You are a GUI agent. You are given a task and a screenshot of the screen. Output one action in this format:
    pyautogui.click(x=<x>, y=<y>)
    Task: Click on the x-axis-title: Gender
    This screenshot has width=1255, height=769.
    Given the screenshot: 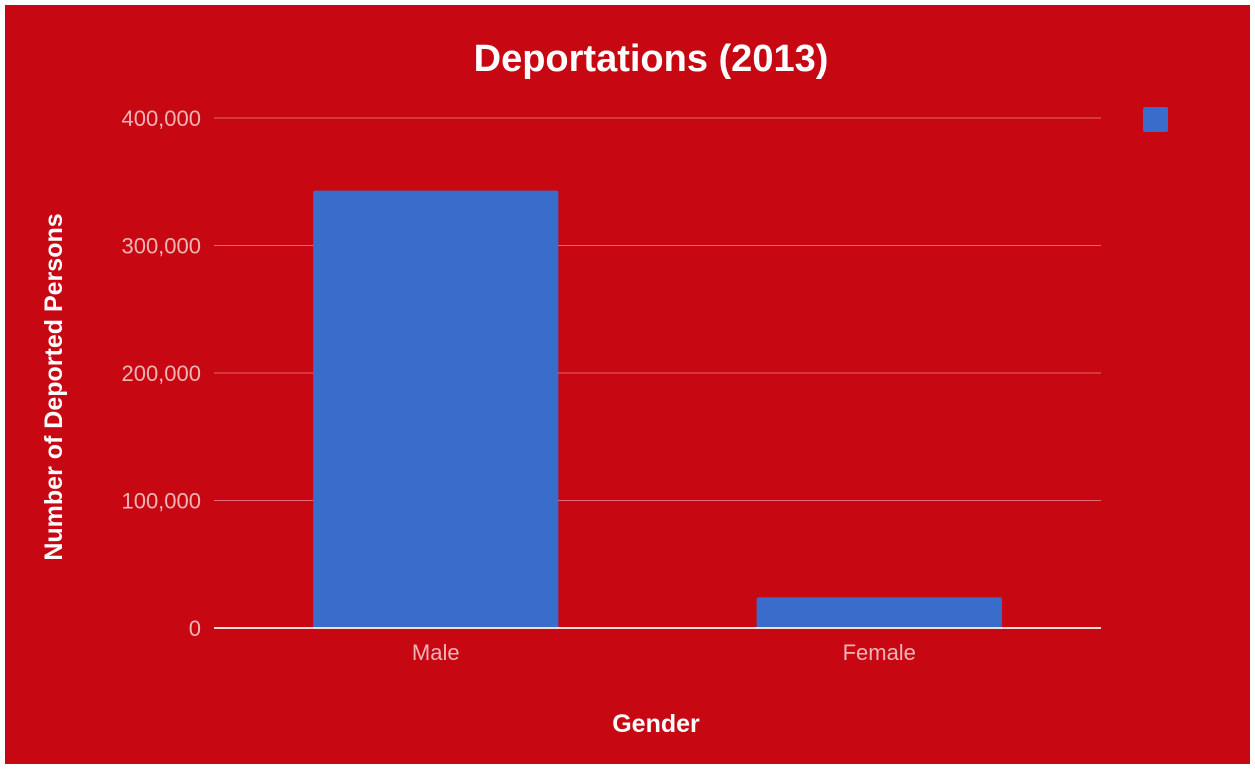 What is the action you would take?
    pyautogui.click(x=656, y=724)
    